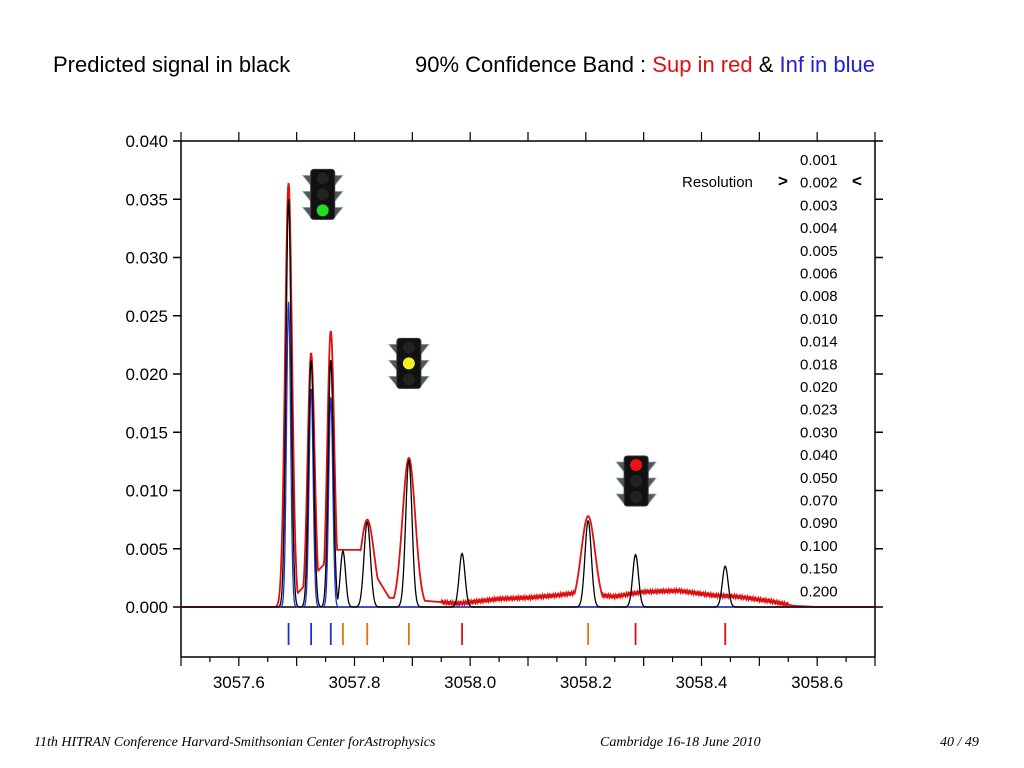  I want to click on resolution-value: 0.150, so click(819, 569).